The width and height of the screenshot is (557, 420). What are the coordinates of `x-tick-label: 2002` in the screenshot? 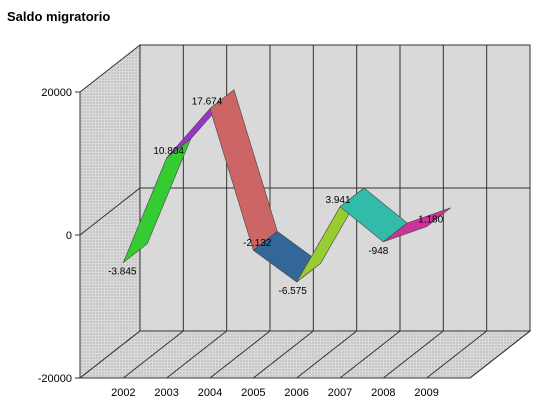 It's located at (123, 393).